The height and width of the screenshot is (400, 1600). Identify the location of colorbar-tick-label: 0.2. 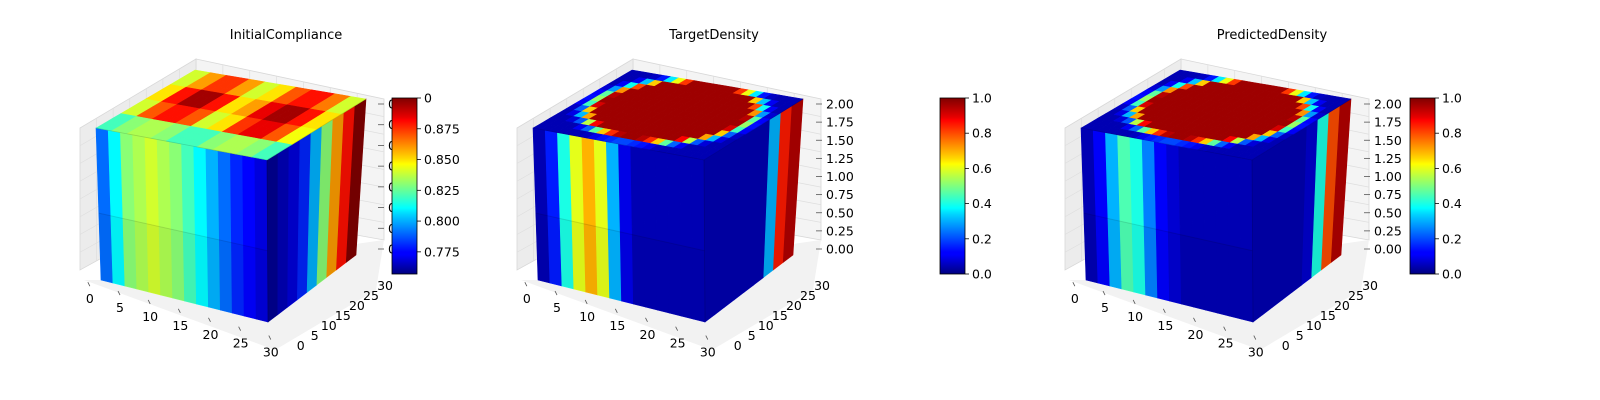
(1452, 238).